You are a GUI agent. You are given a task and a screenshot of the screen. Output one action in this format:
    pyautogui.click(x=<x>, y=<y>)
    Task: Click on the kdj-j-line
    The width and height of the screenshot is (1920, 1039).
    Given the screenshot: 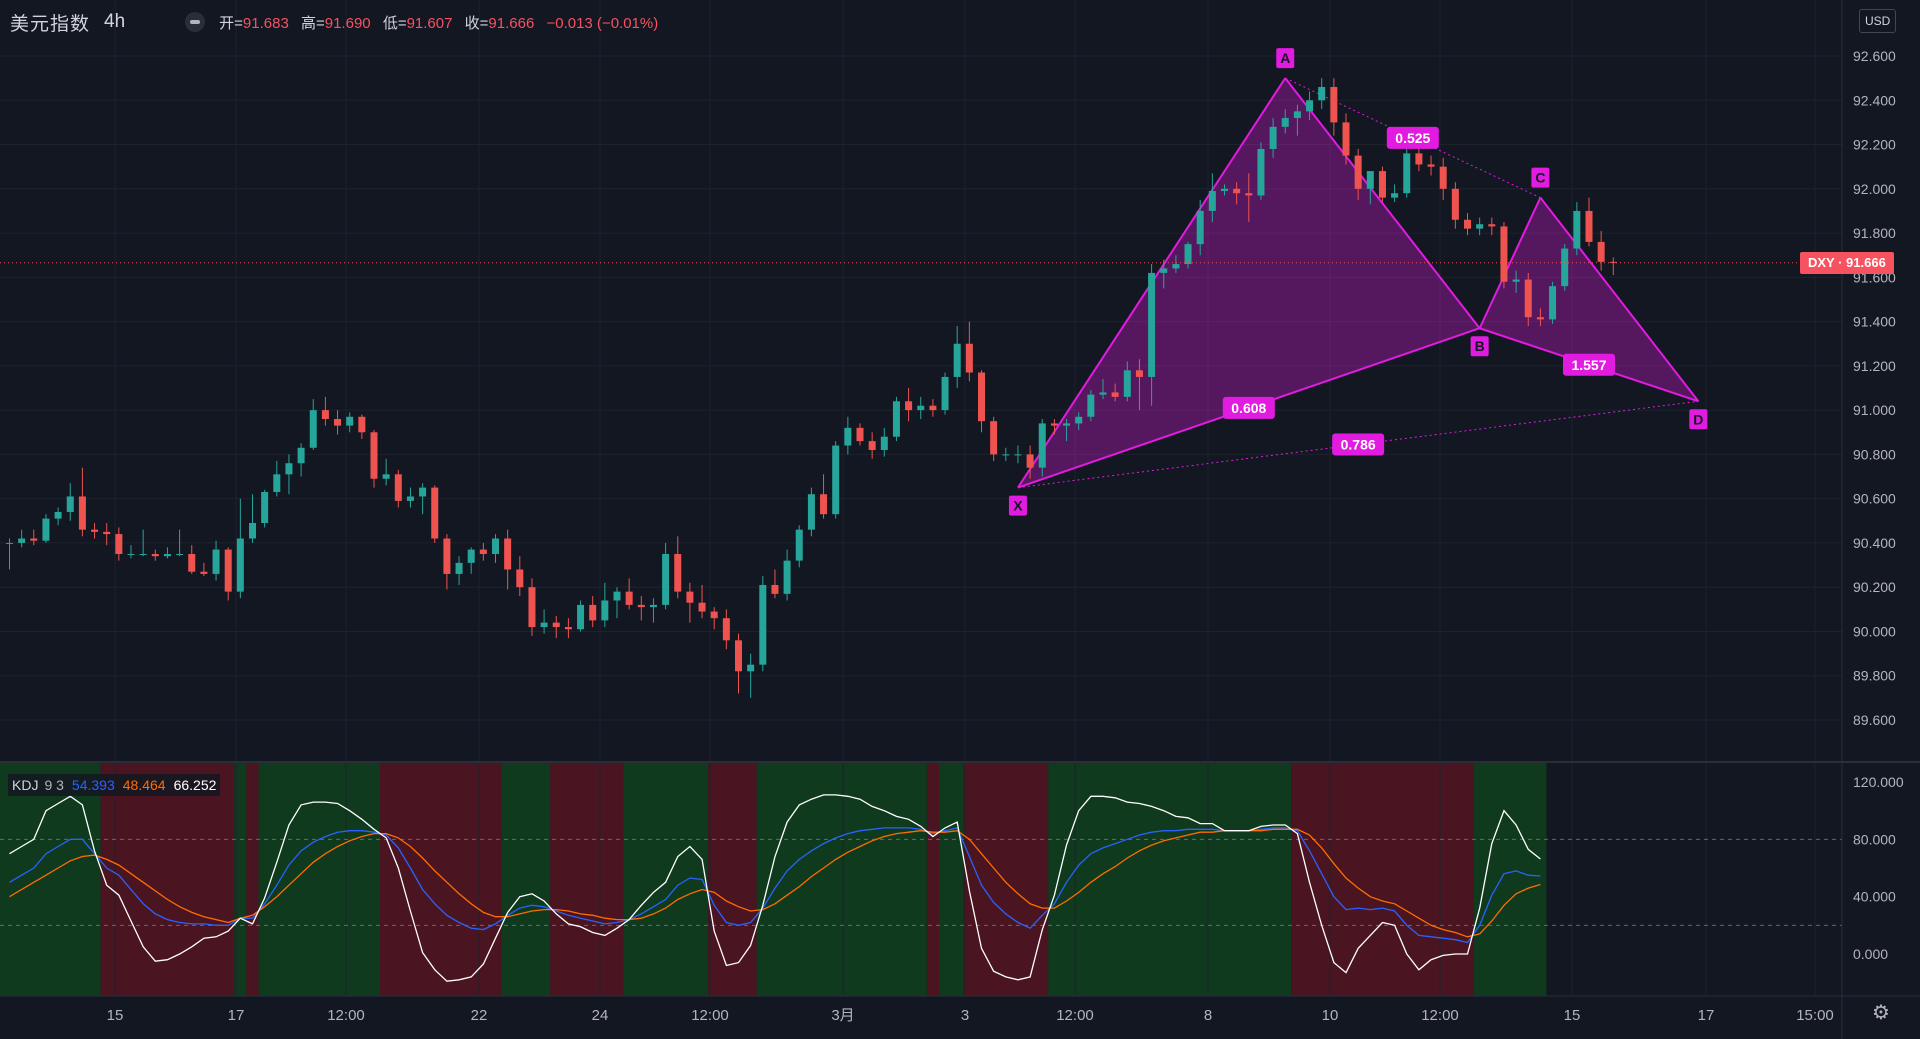 What is the action you would take?
    pyautogui.click(x=775, y=888)
    